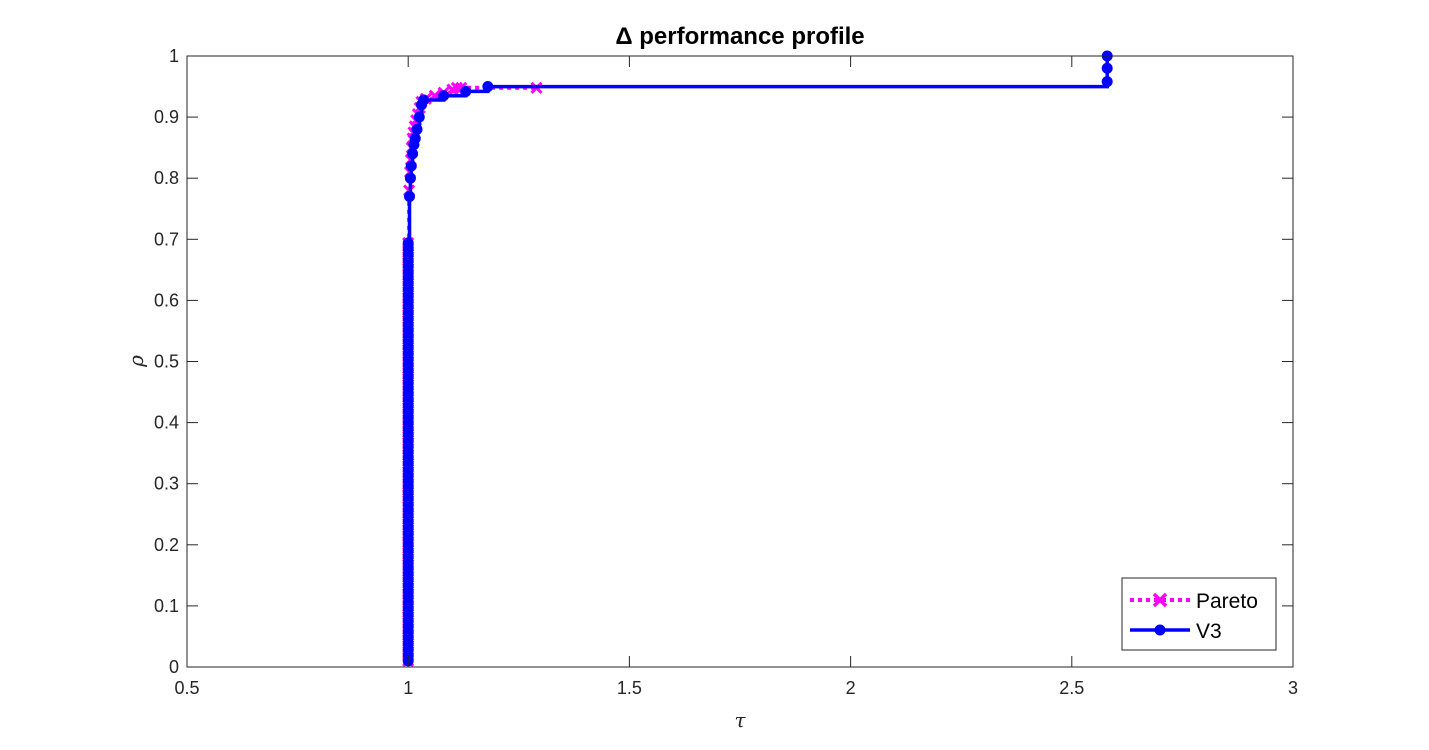  What do you see at coordinates (166, 178) in the screenshot?
I see `y-tick-label: 0.8` at bounding box center [166, 178].